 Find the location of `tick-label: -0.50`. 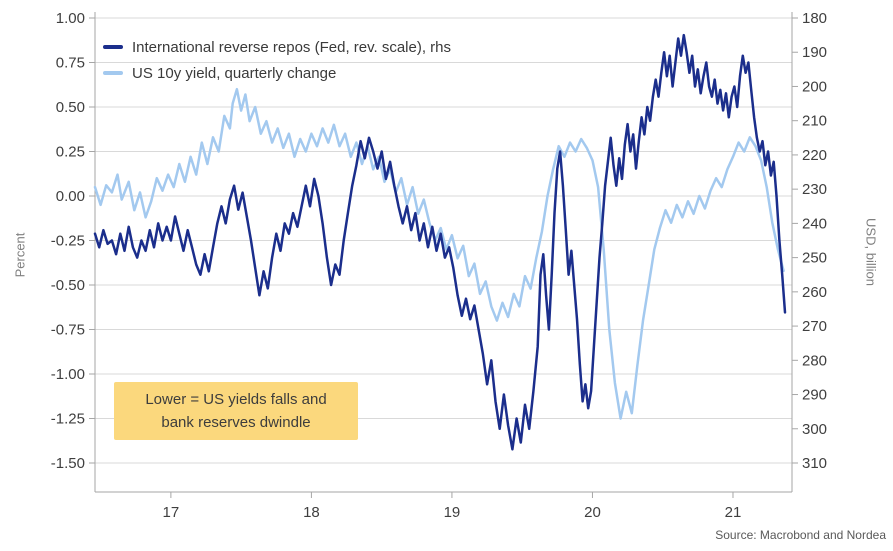

tick-label: -0.50 is located at coordinates (68, 285).